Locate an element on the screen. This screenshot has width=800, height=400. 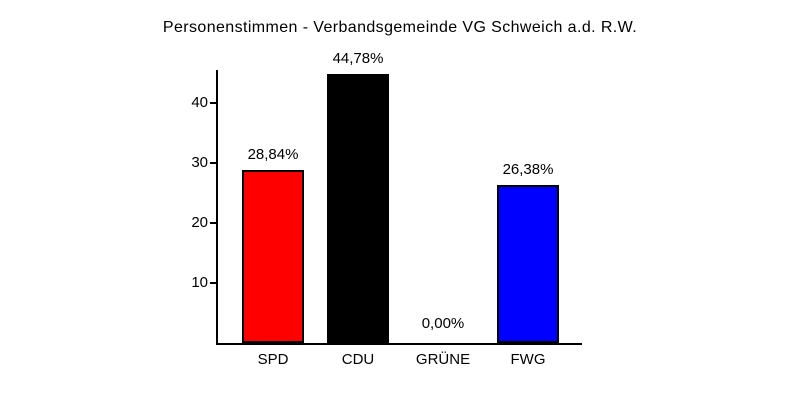
y-tick-label-10: 10 is located at coordinates (199, 282).